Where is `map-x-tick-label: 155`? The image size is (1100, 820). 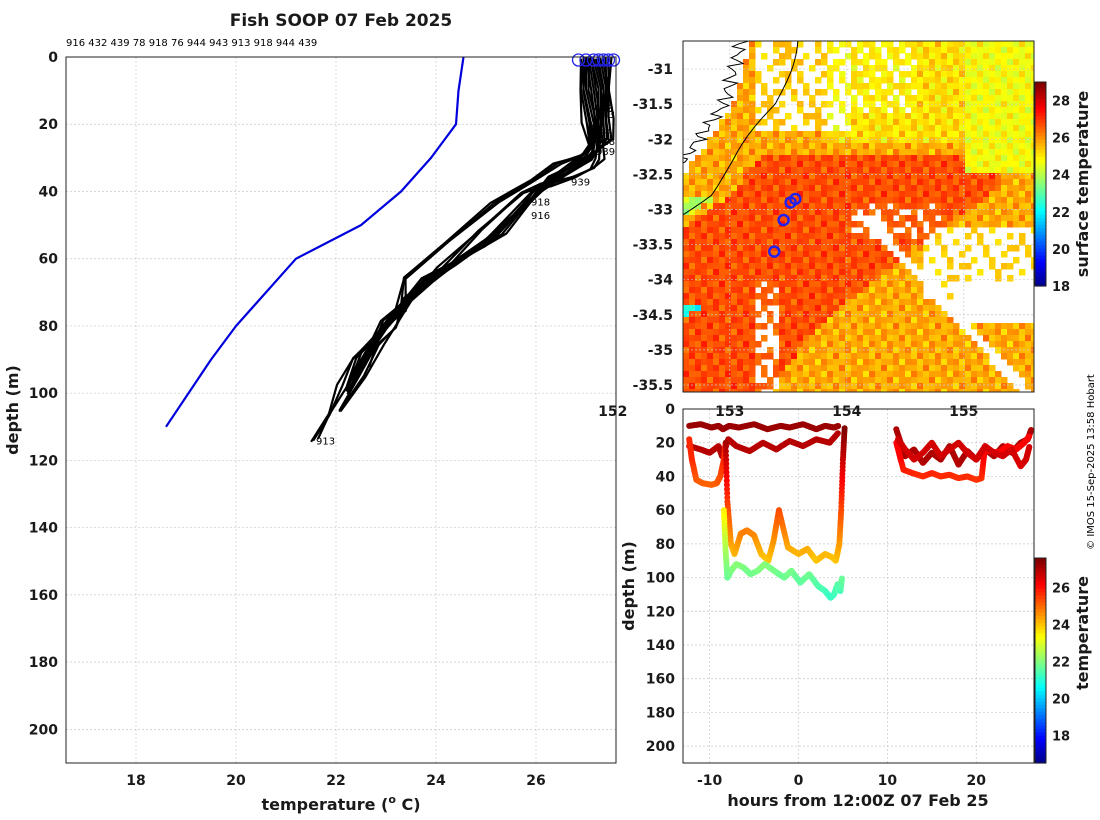
map-x-tick-label: 155 is located at coordinates (963, 412).